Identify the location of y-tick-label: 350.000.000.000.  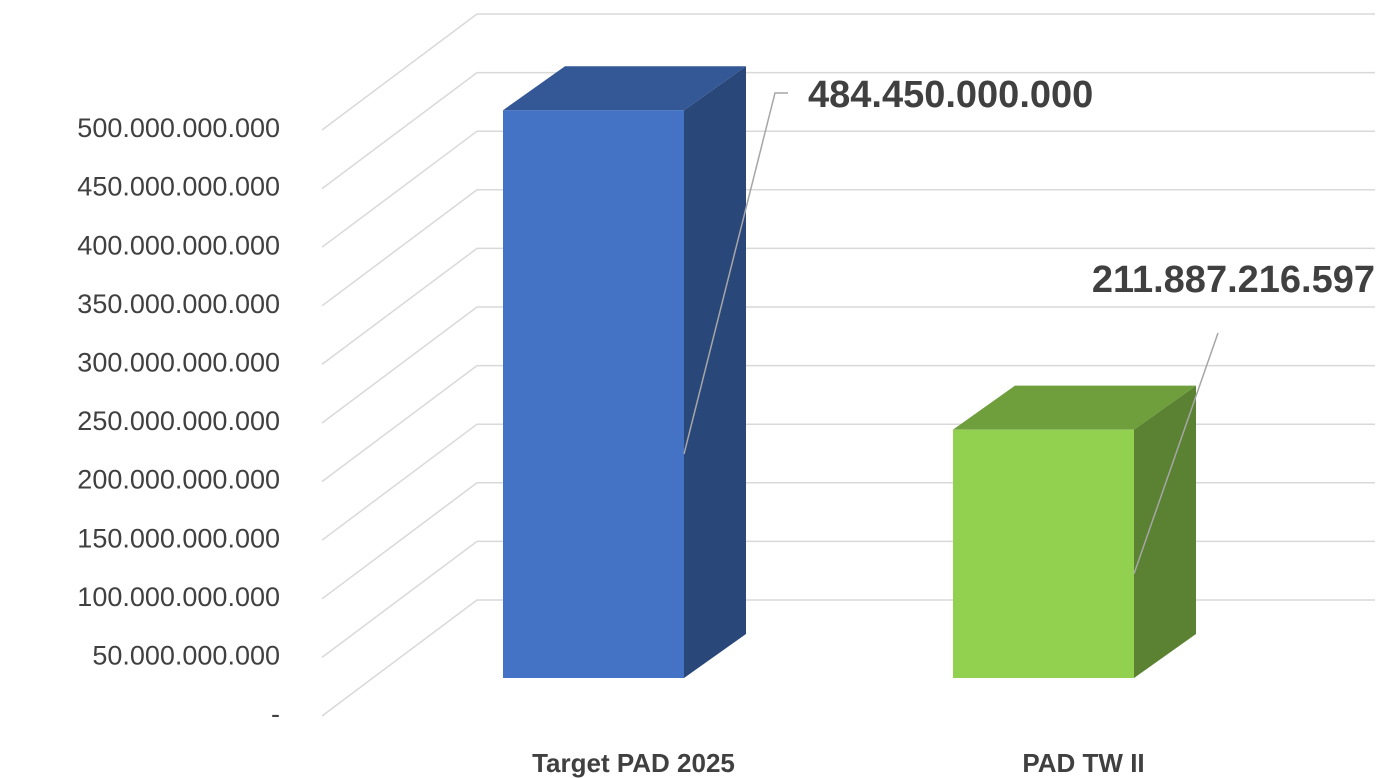
(178, 304).